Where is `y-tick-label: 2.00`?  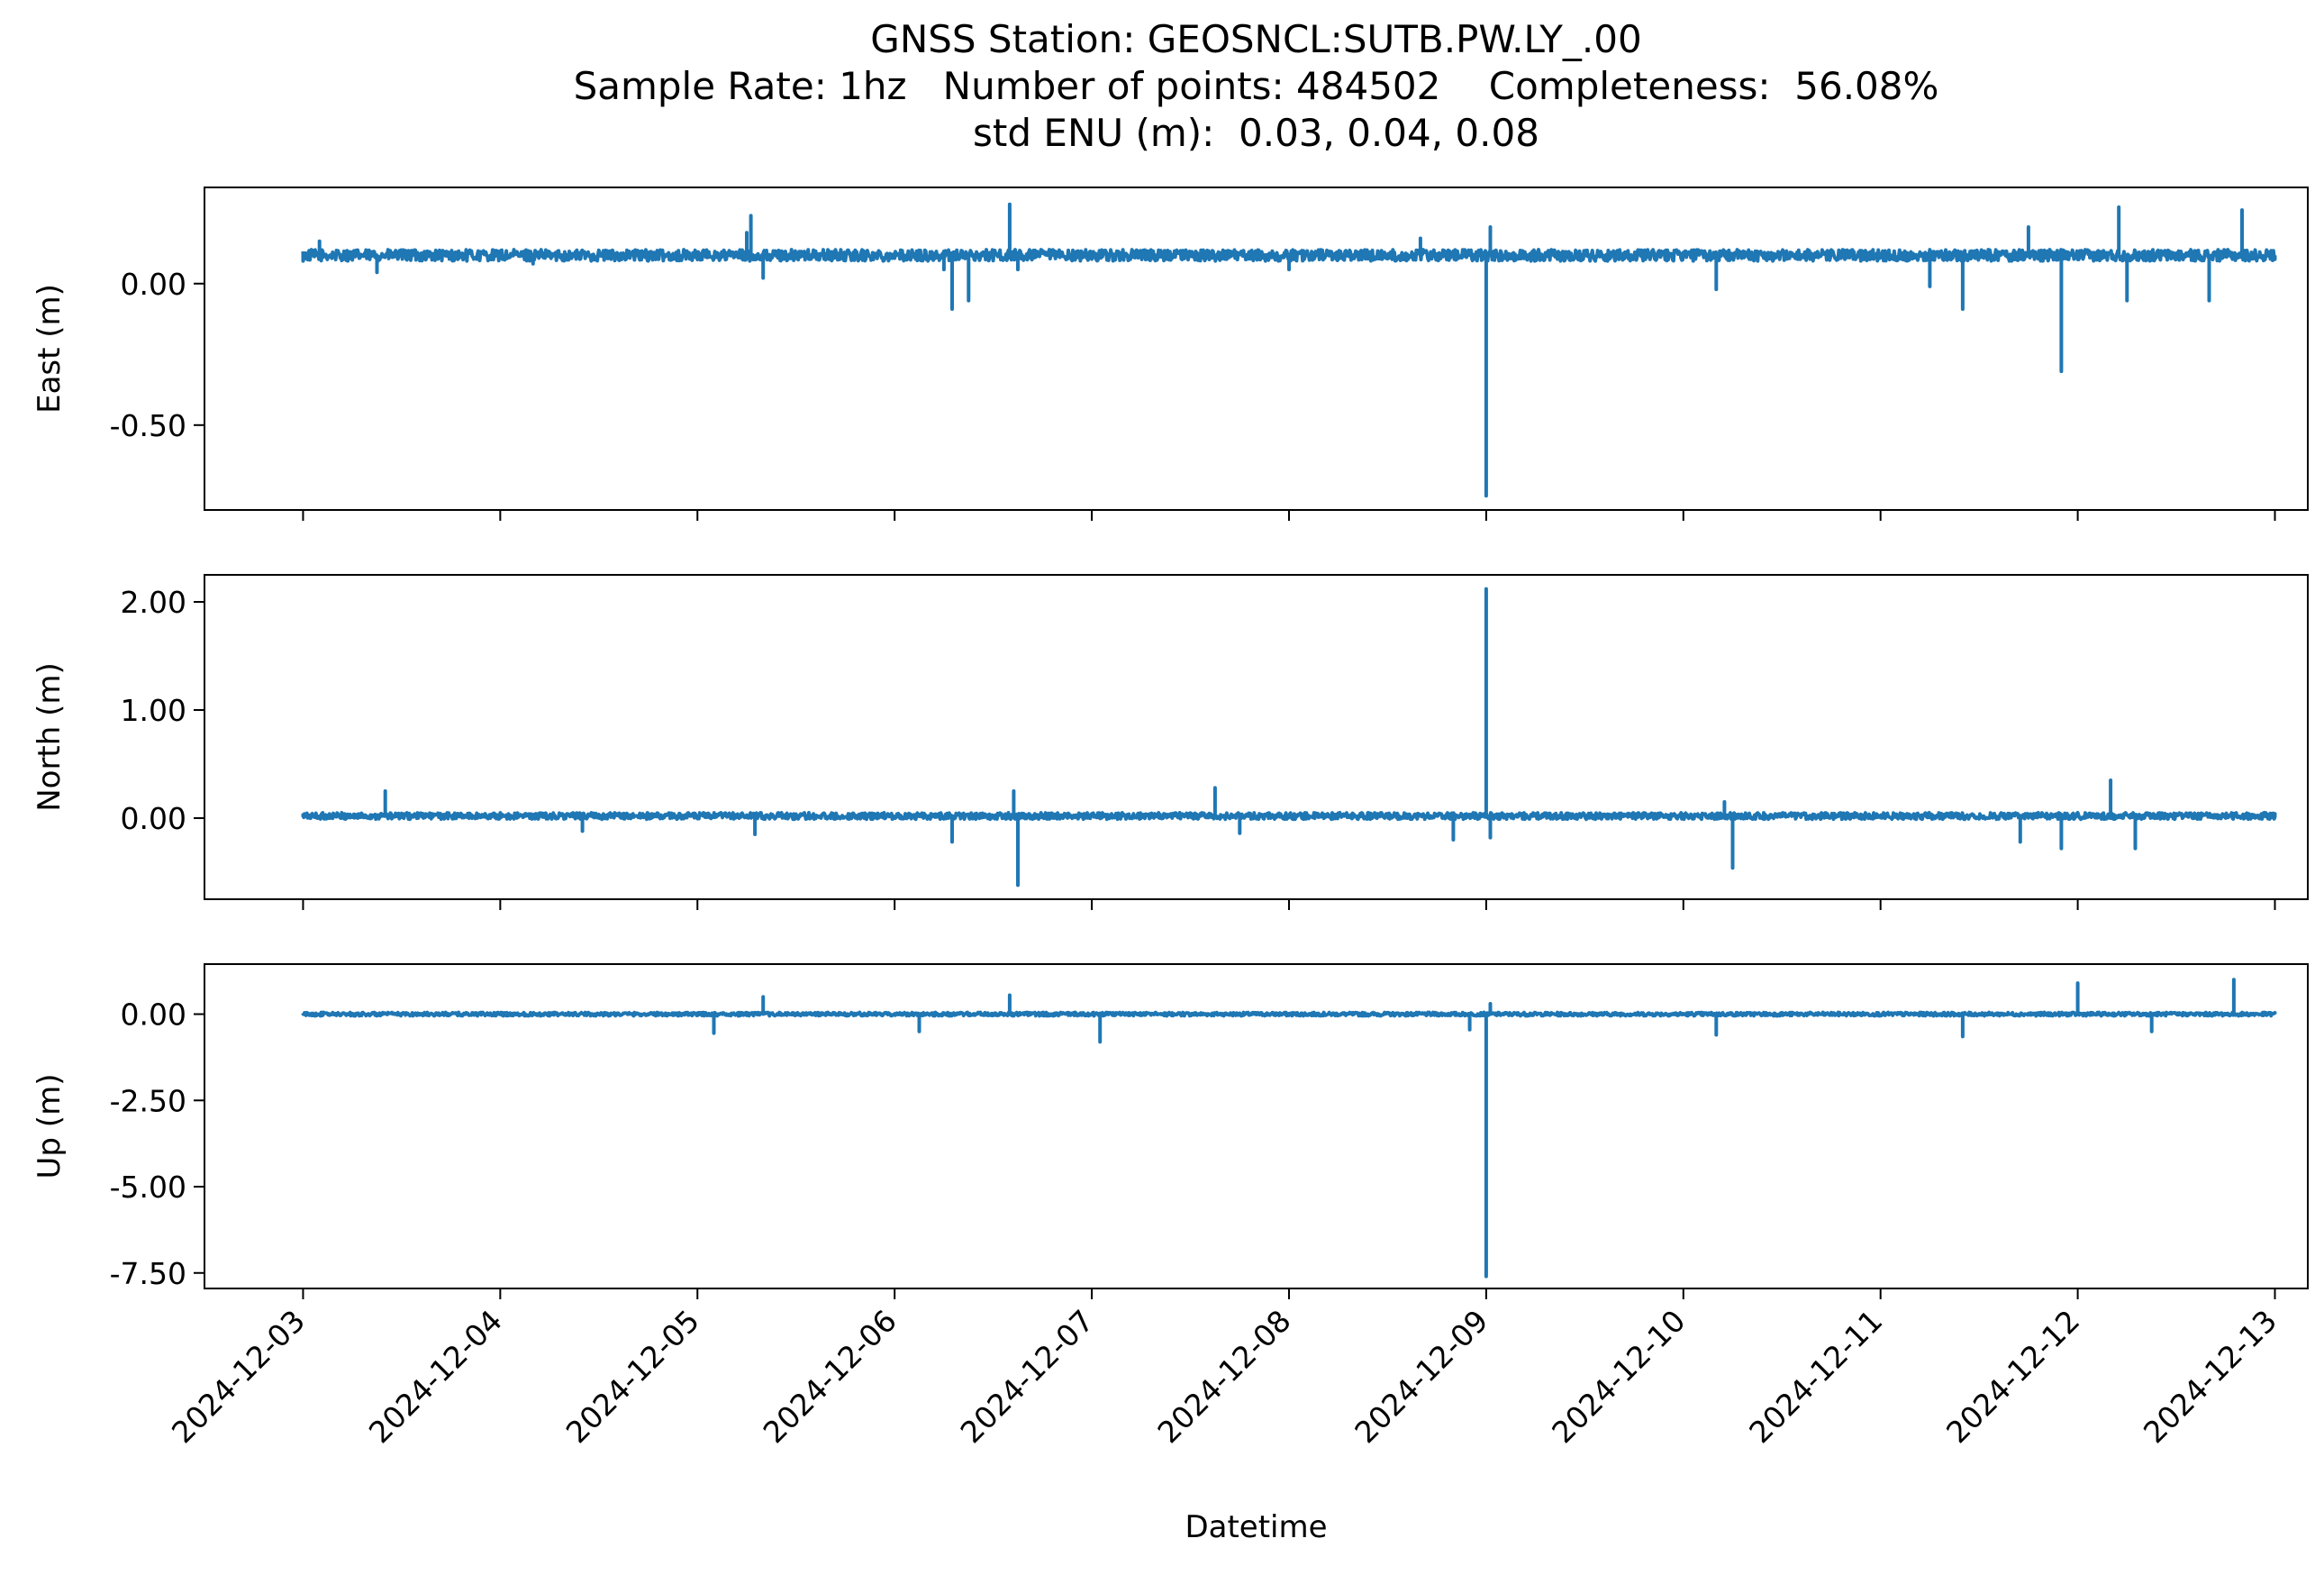
y-tick-label: 2.00 is located at coordinates (154, 602).